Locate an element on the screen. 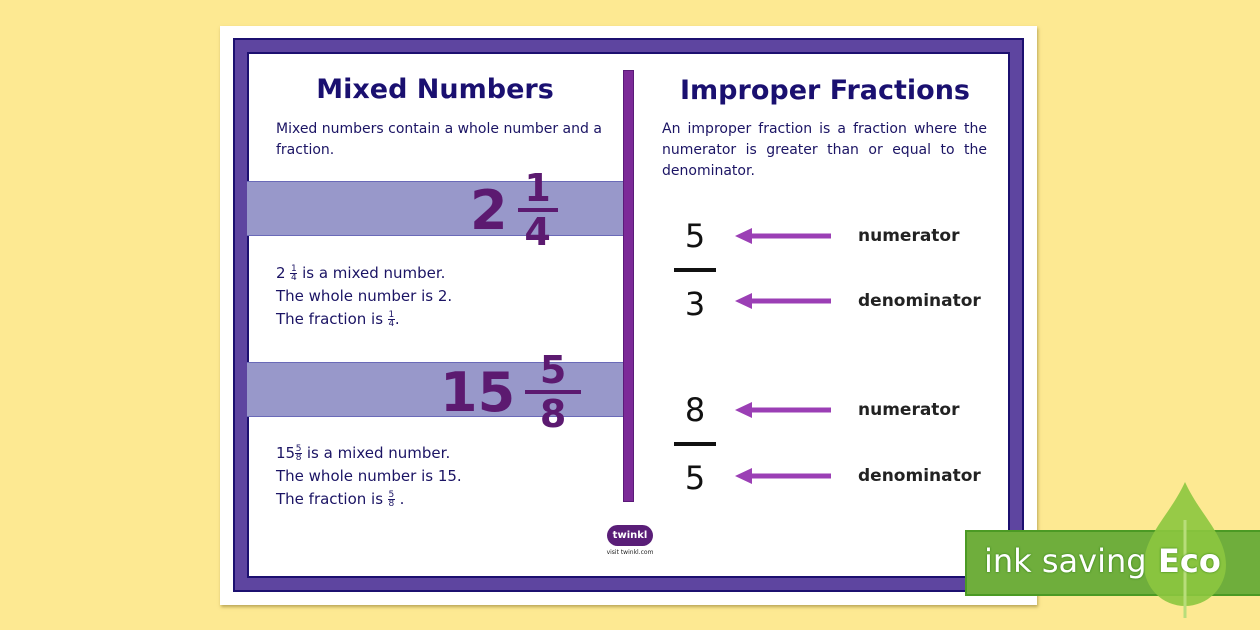 The height and width of the screenshot is (630, 1260). improper-fractions-title: Improper Fractions is located at coordinates (825, 90).